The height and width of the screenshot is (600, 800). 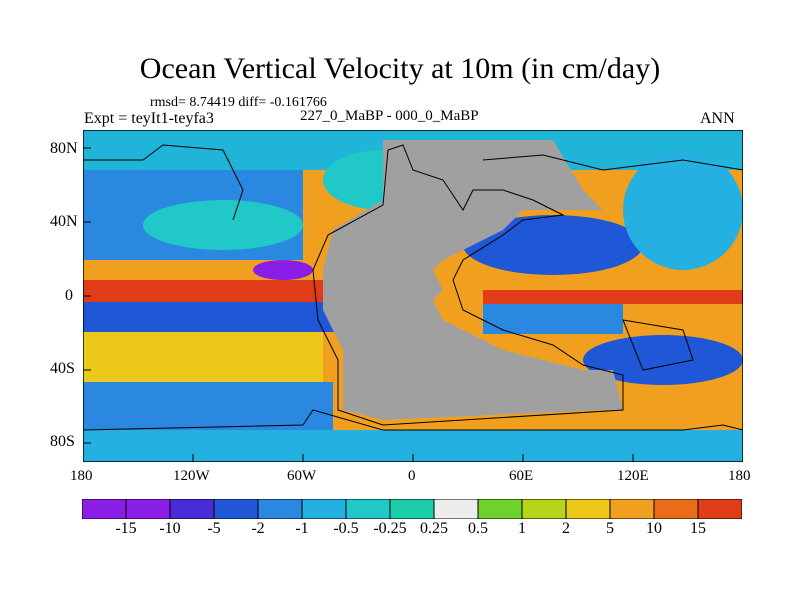 I want to click on season-label: ANN, so click(x=717, y=118).